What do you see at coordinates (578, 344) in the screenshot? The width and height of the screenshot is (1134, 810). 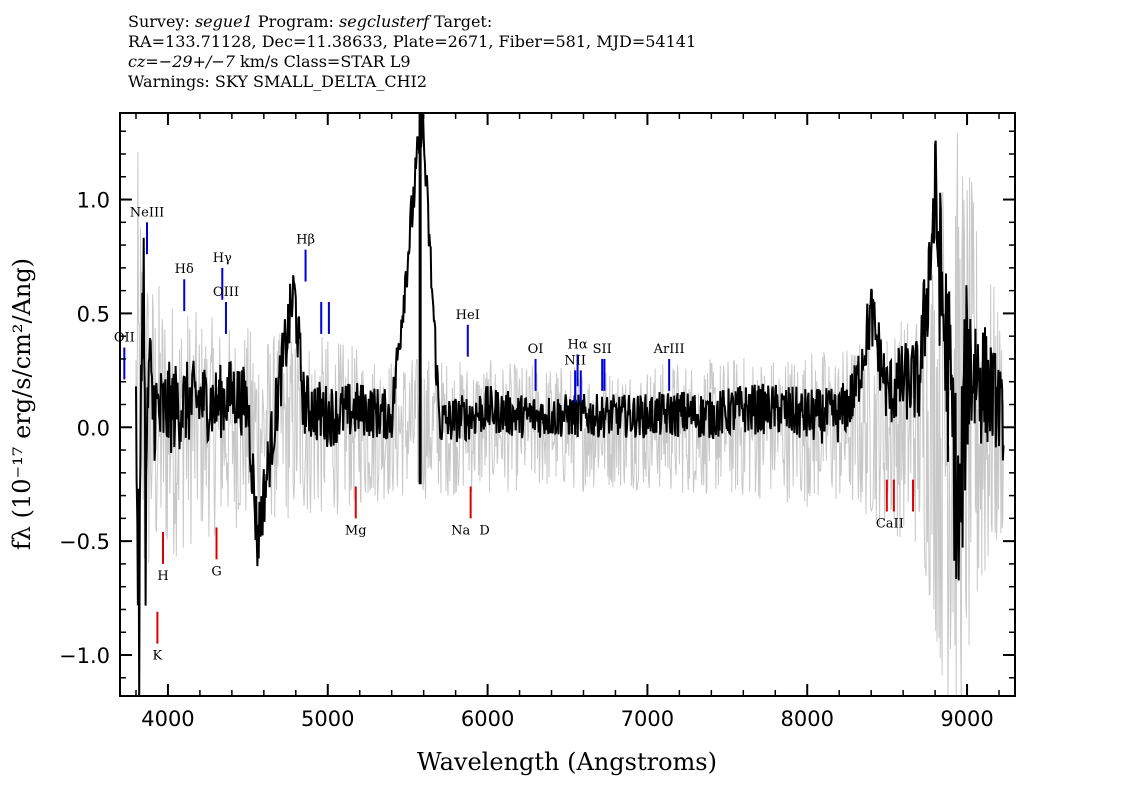 I see `emission-line-label: Hα` at bounding box center [578, 344].